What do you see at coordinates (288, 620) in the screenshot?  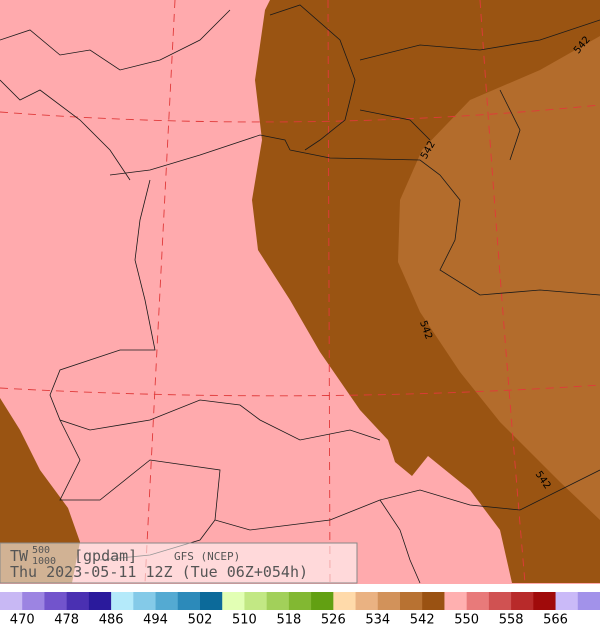 I see `colorbar-label: 518` at bounding box center [288, 620].